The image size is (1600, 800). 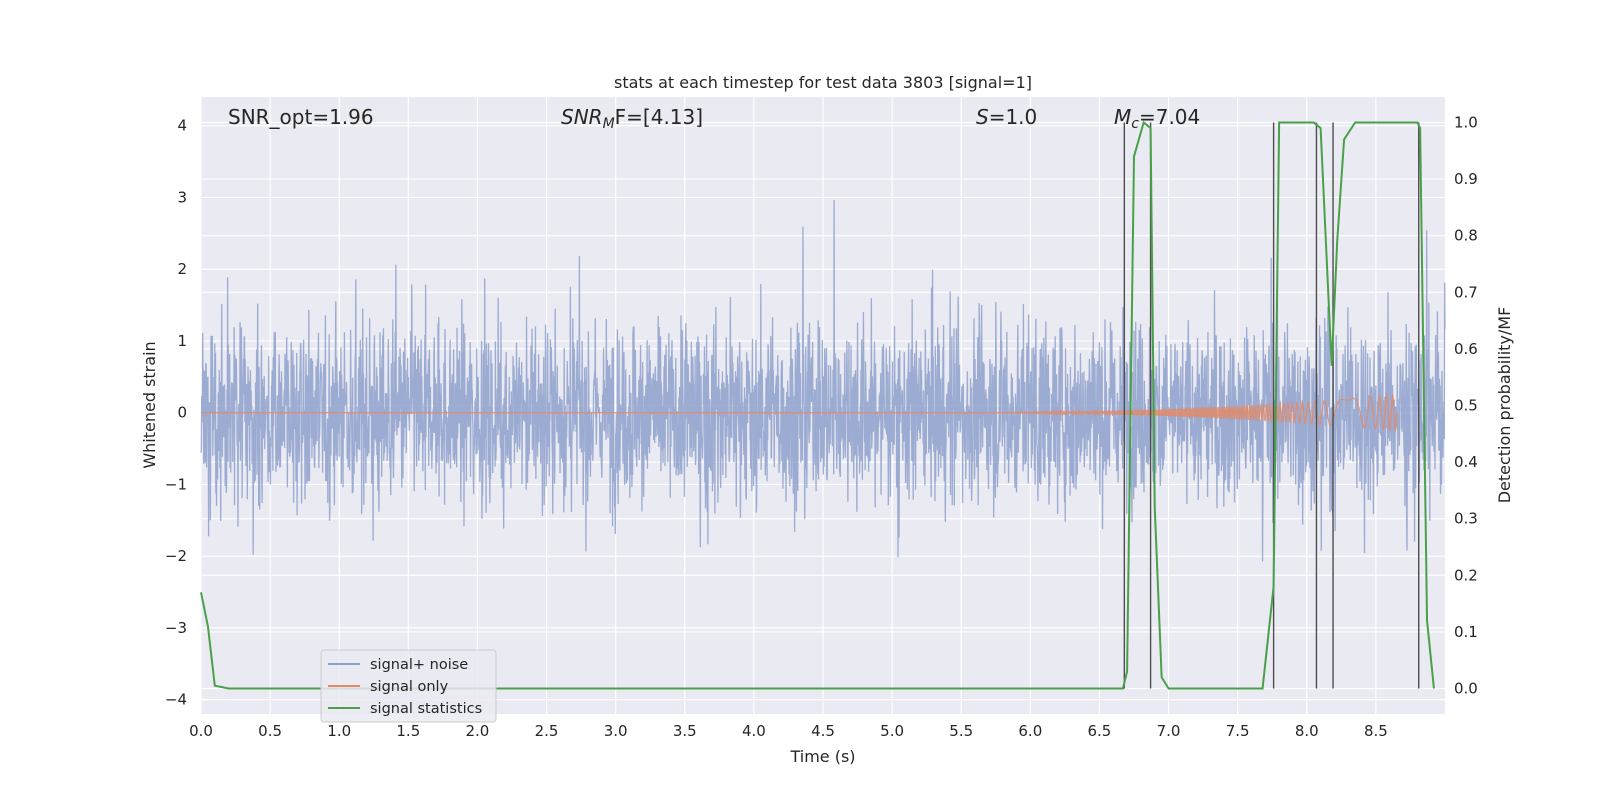 I want to click on annotation-s-italic: S, so click(x=982, y=117).